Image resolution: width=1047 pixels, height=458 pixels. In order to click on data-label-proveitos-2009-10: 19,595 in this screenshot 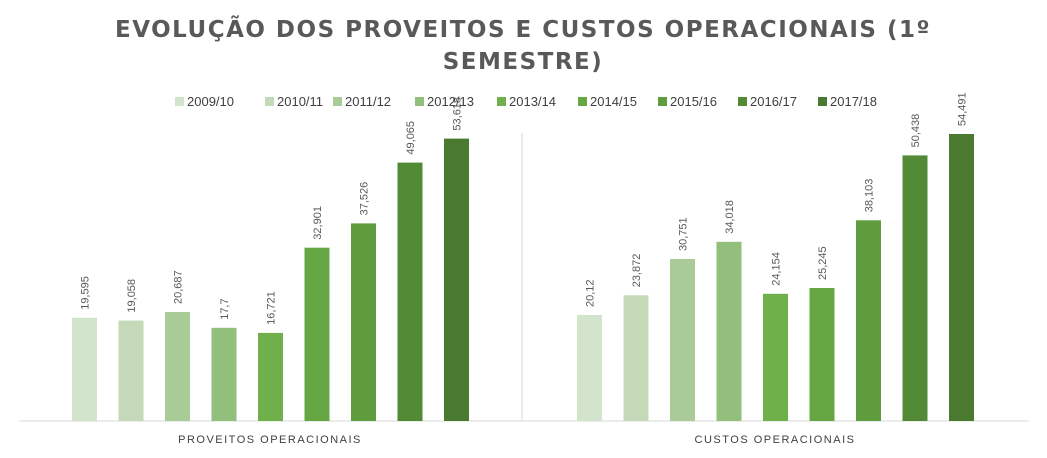, I will do `click(86, 293)`.